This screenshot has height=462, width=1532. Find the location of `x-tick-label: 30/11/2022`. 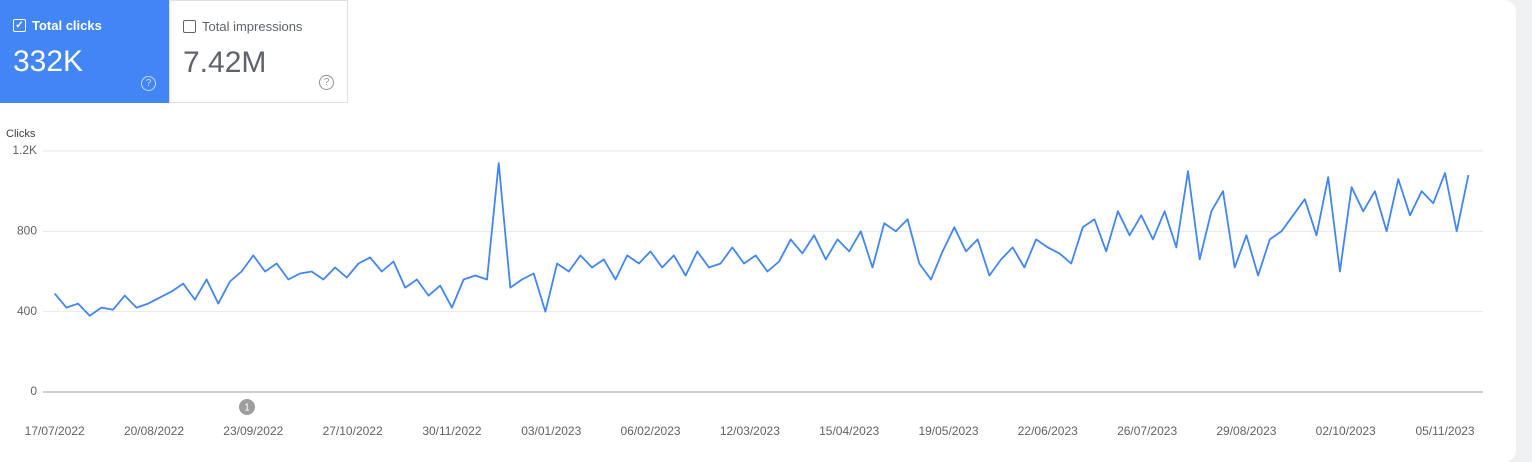

x-tick-label: 30/11/2022 is located at coordinates (451, 431).